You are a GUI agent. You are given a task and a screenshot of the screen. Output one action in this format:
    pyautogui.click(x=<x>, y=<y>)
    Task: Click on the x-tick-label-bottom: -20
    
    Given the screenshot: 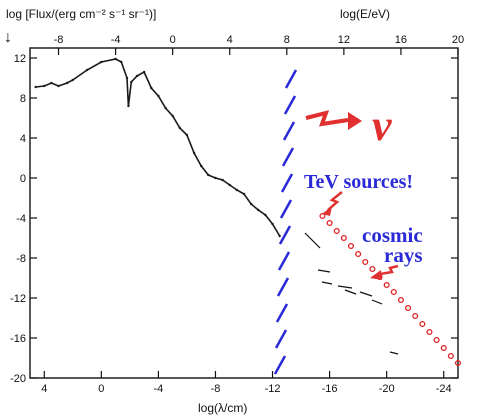 What is the action you would take?
    pyautogui.click(x=387, y=389)
    